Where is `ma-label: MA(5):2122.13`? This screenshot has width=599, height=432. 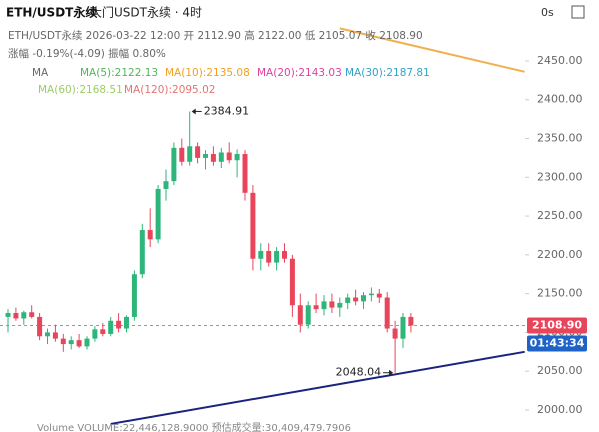
ma-label: MA(5):2122.13 is located at coordinates (119, 73).